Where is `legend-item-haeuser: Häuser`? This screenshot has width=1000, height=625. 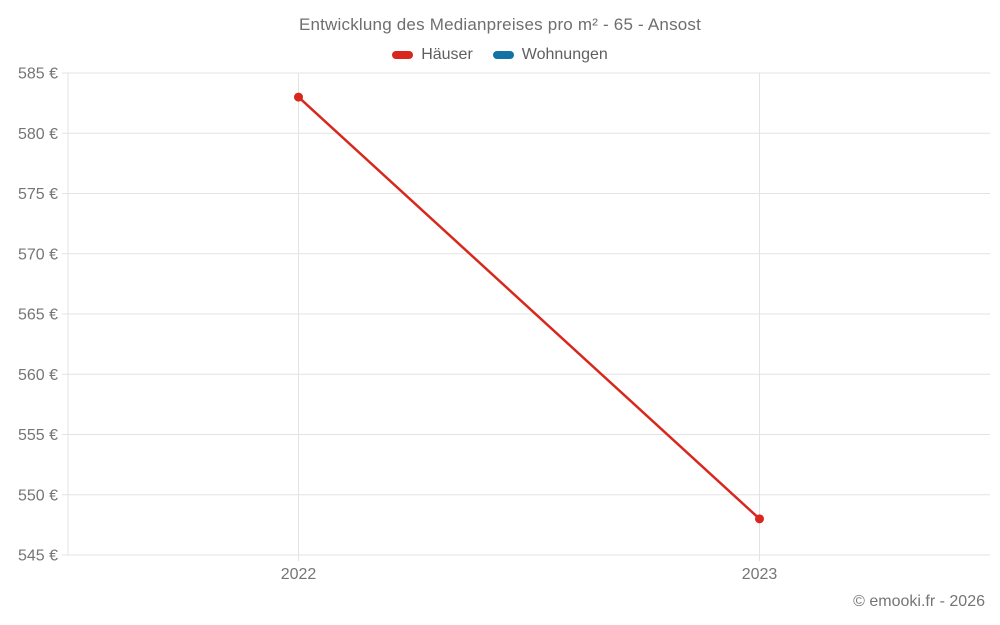
legend-item-haeuser: Häuser is located at coordinates (432, 55).